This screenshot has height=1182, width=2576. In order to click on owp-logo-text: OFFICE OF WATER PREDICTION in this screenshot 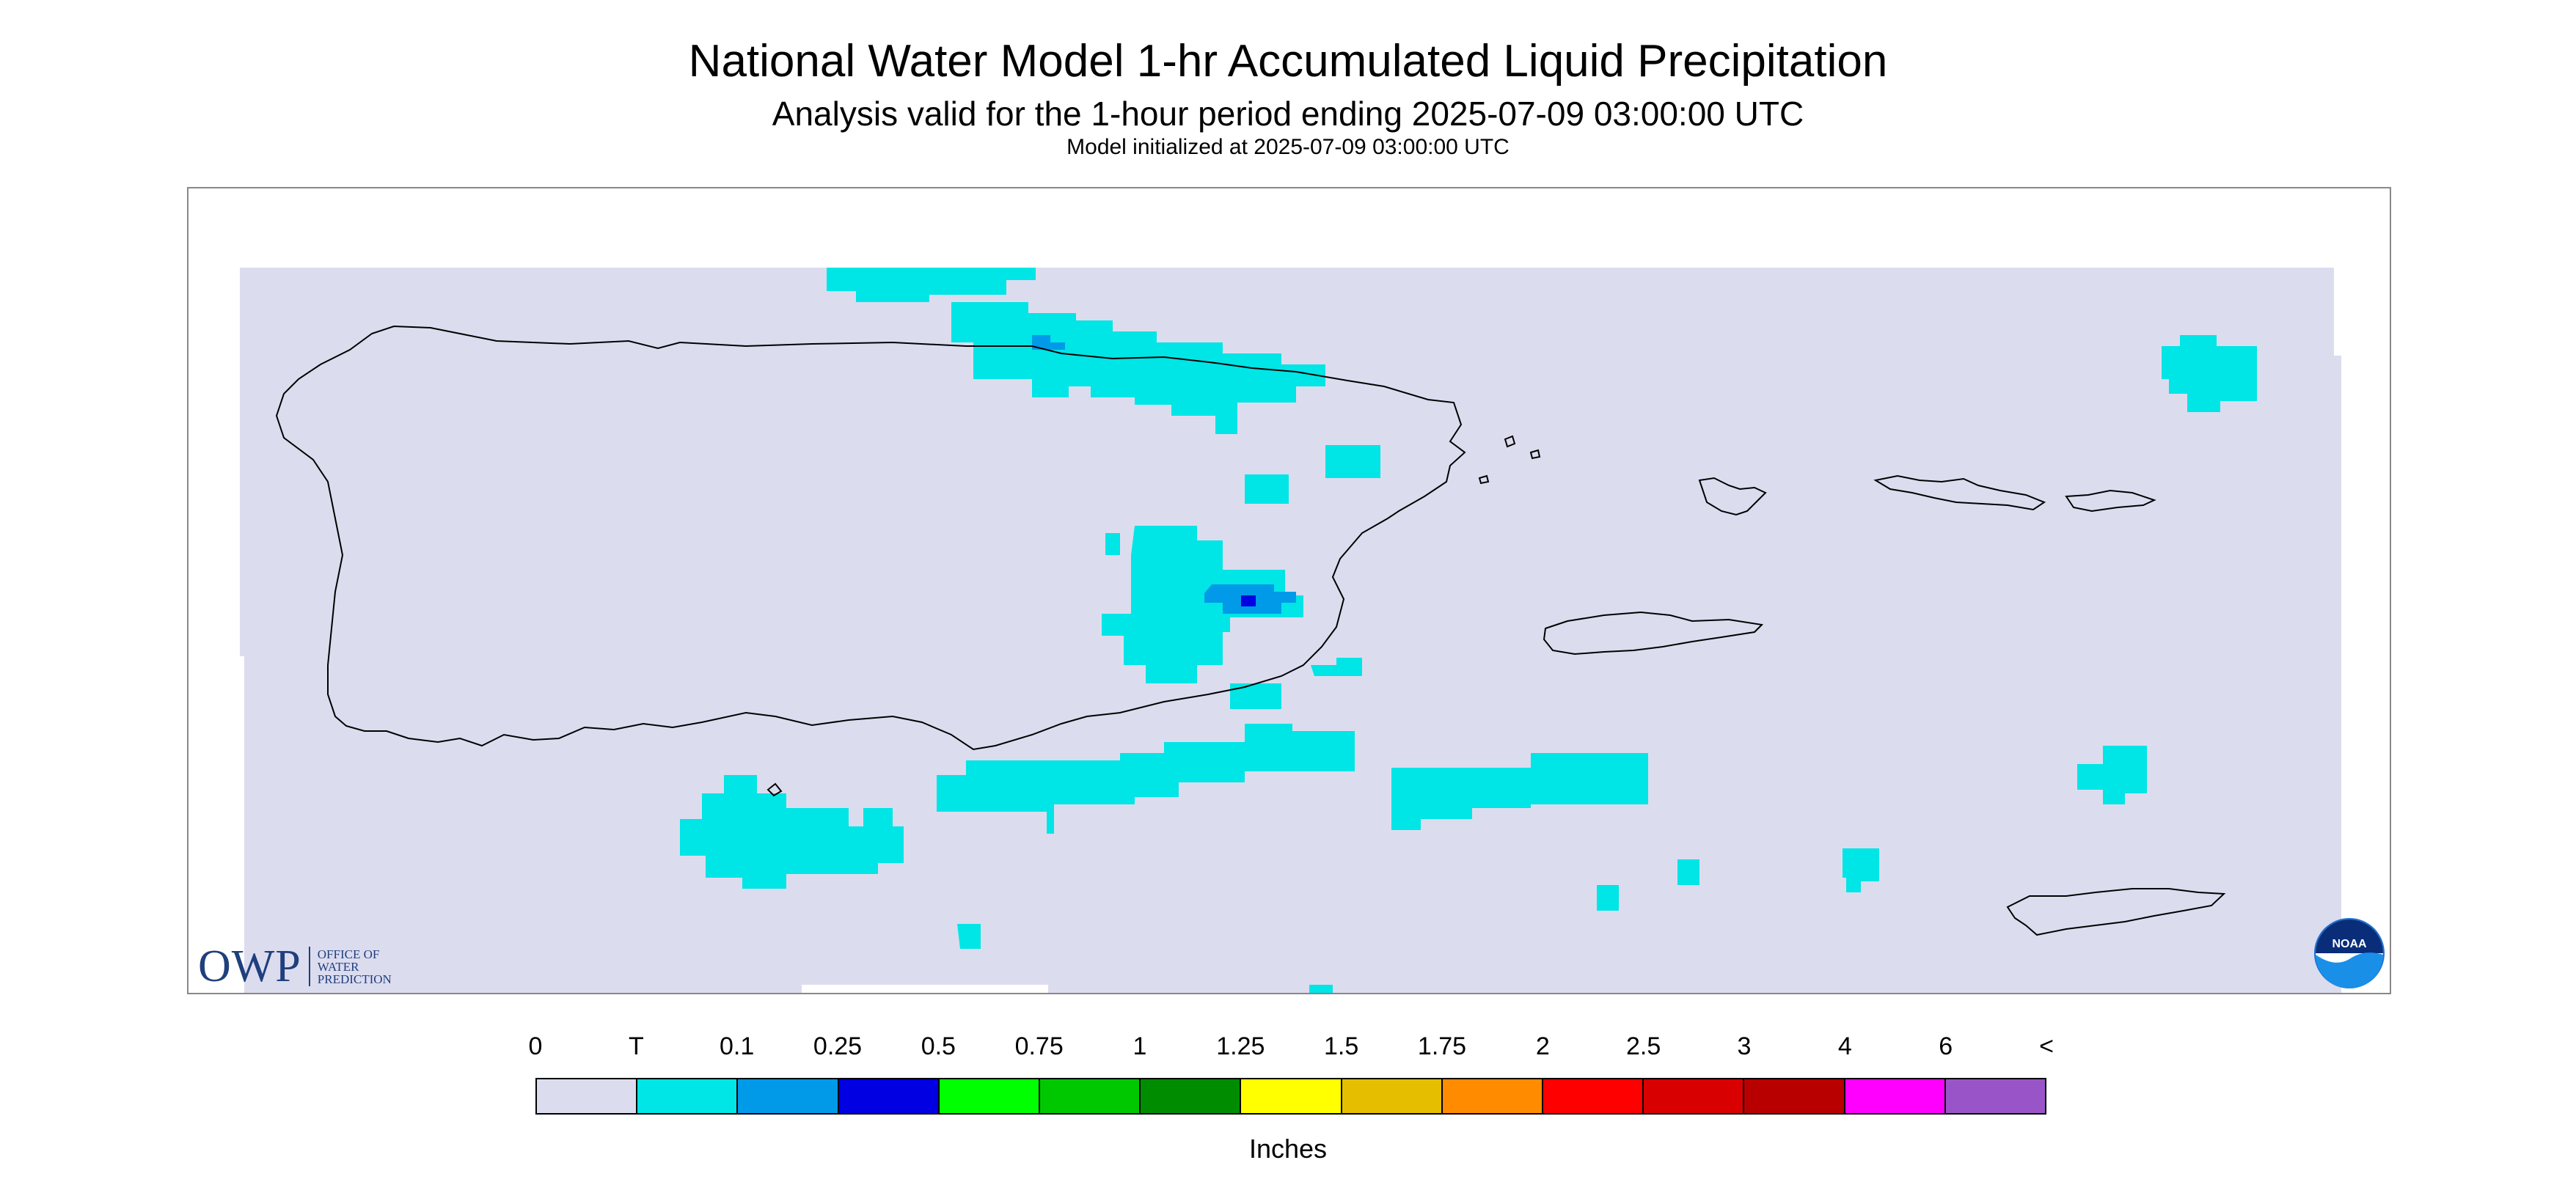, I will do `click(354, 966)`.